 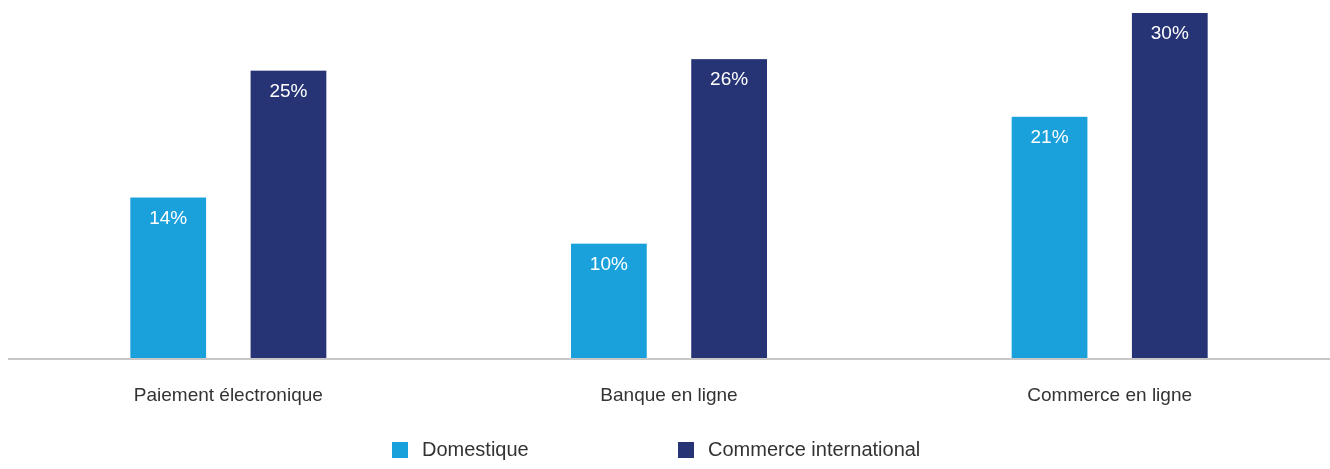 What do you see at coordinates (1110, 394) in the screenshot?
I see `x-tick-label: Commerce en ligne` at bounding box center [1110, 394].